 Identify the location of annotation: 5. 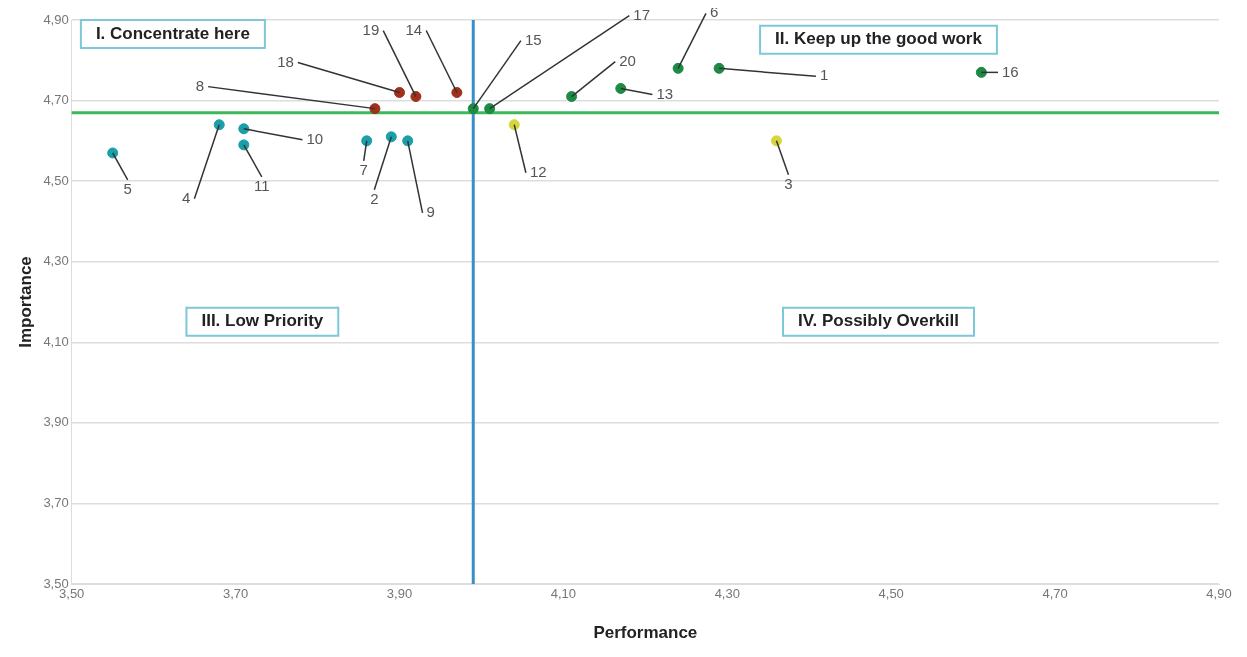
(127, 189).